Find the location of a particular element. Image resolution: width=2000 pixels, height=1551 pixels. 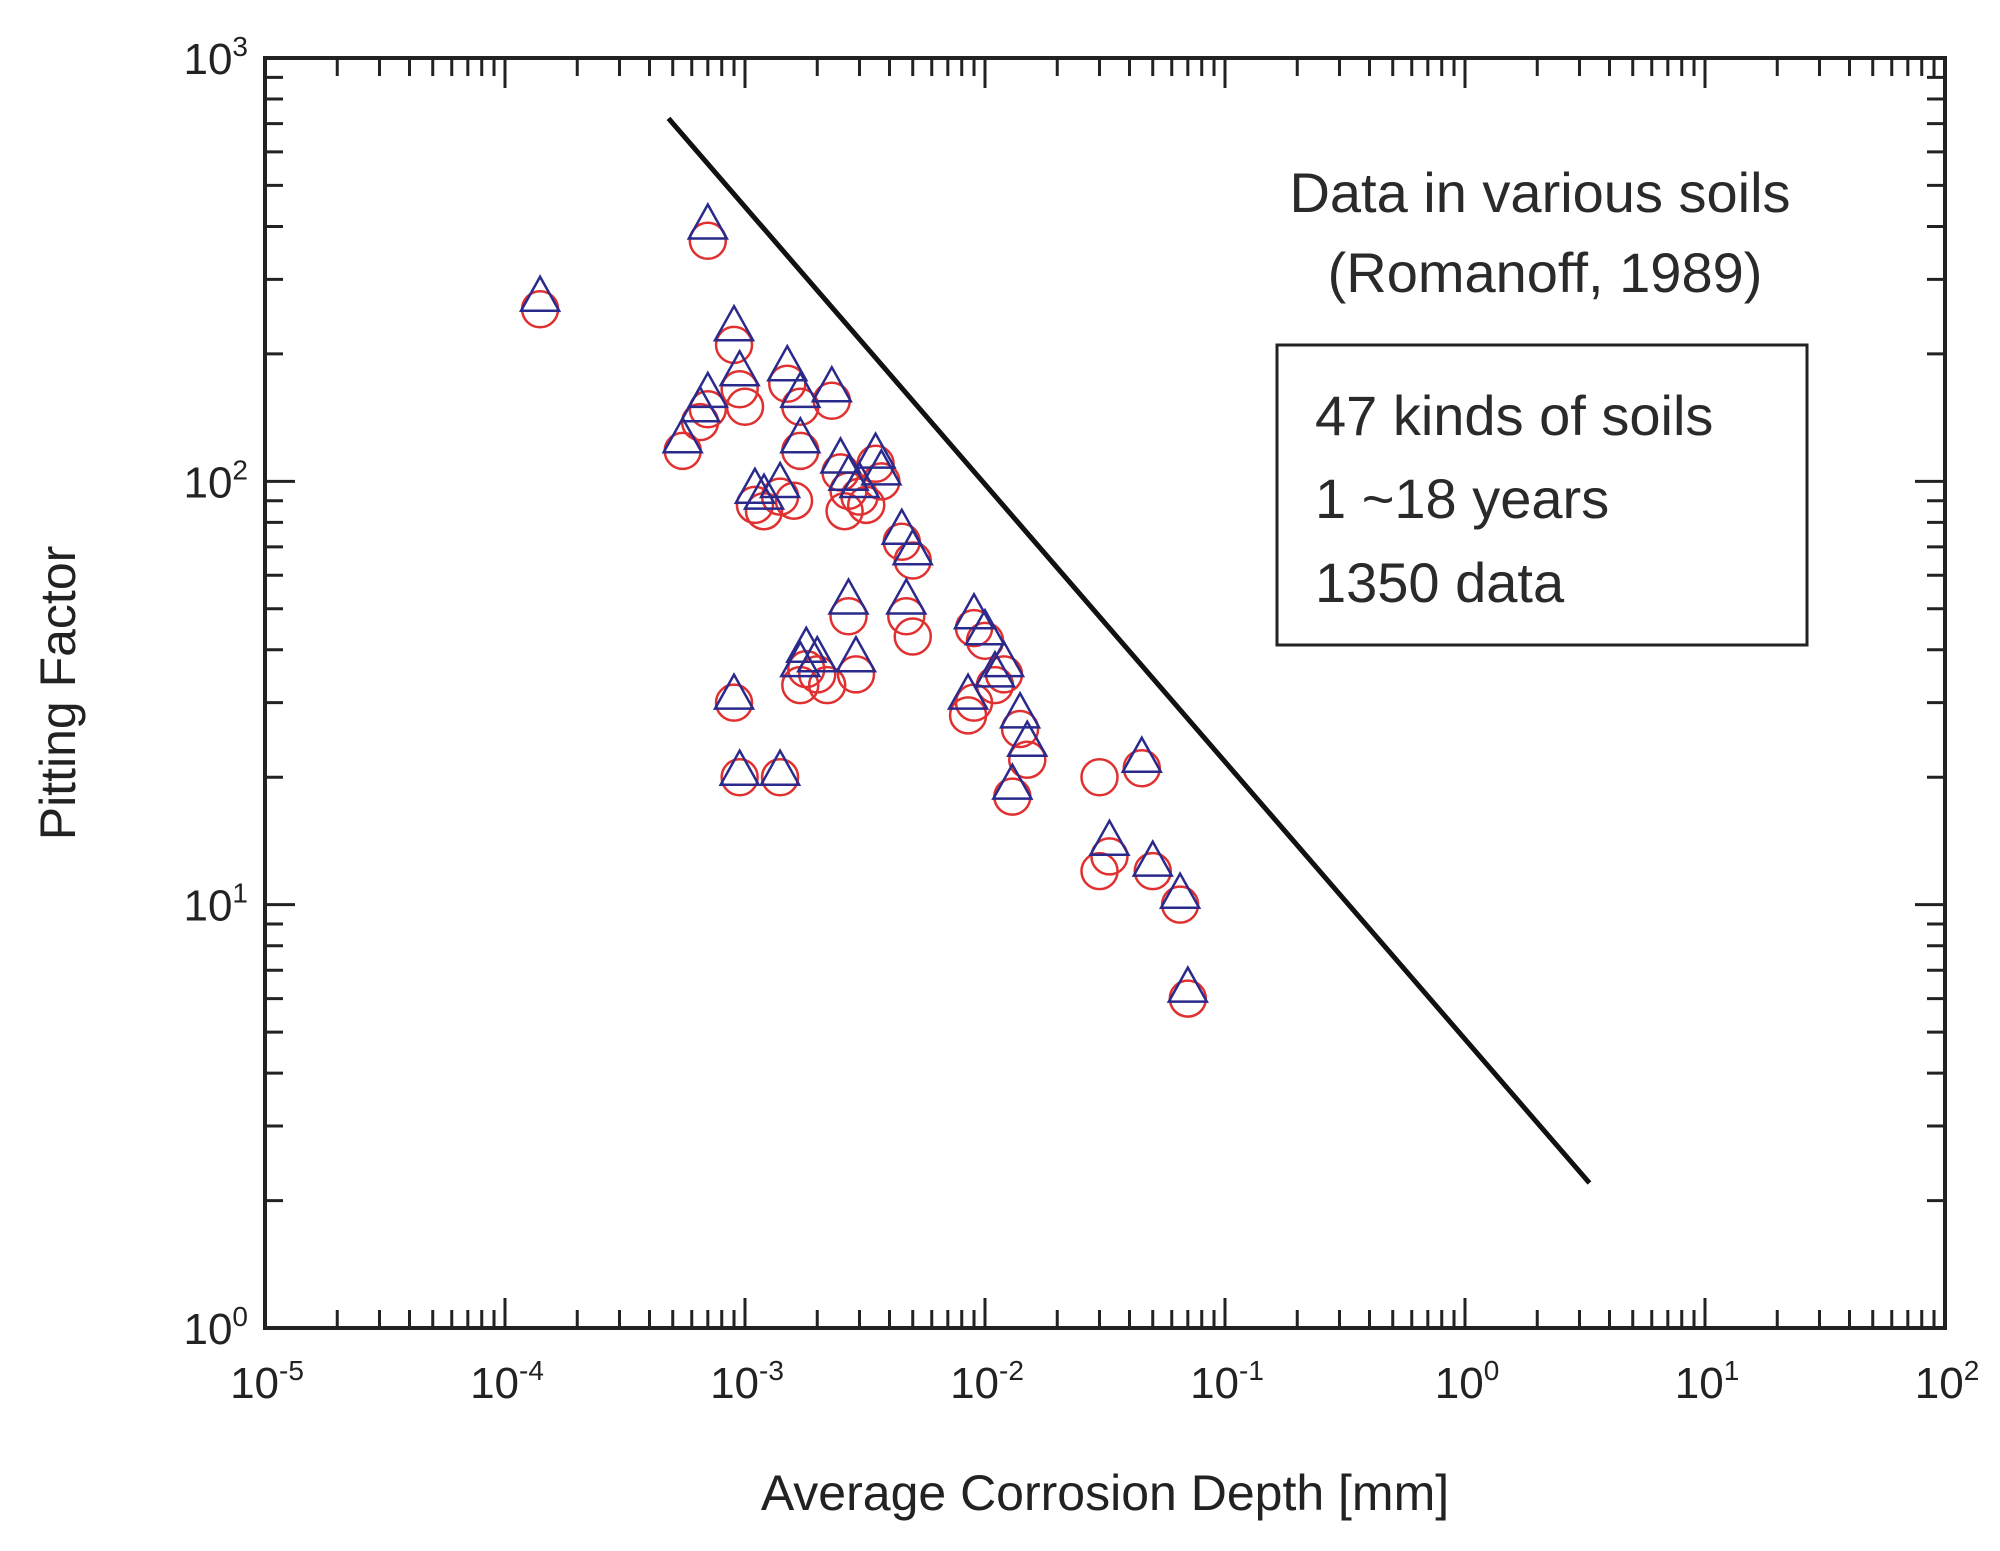

y-tick-label: 10³ is located at coordinates (215, 57).